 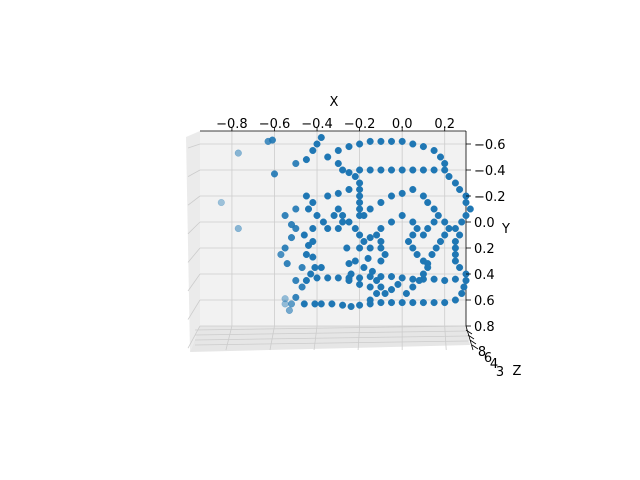 What do you see at coordinates (500, 372) in the screenshot?
I see `z-tick-label: 3` at bounding box center [500, 372].